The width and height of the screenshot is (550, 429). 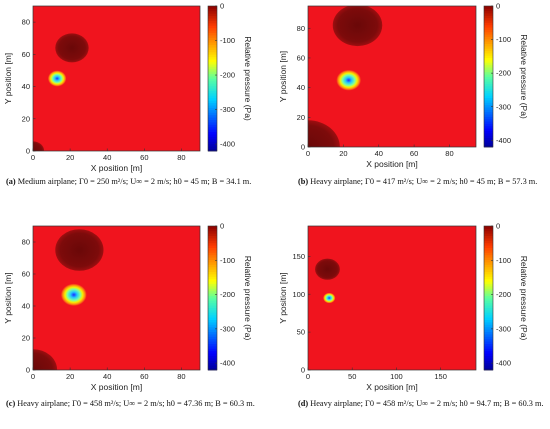 What do you see at coordinates (117, 168) in the screenshot?
I see `x-axis-label-a: X position [m]` at bounding box center [117, 168].